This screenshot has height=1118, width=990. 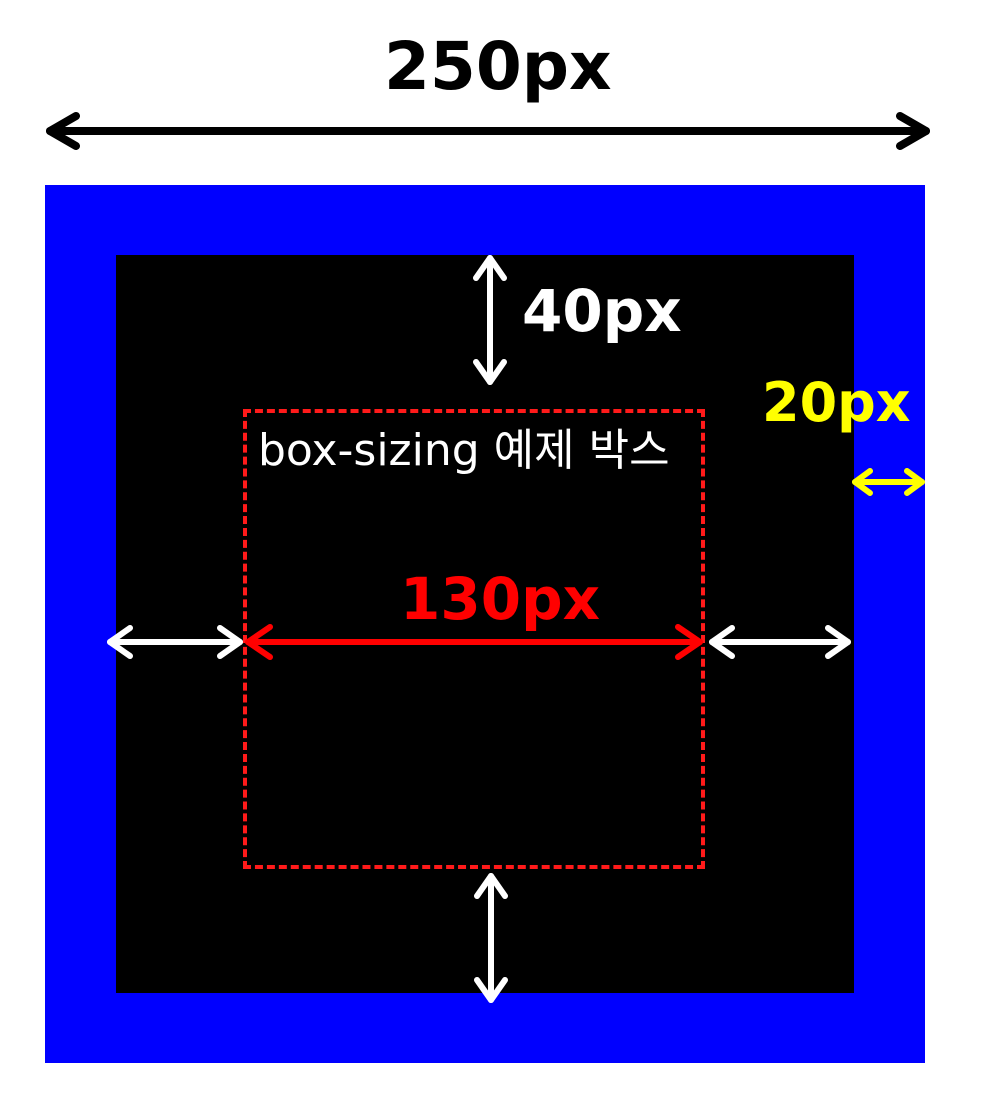 What do you see at coordinates (490, 320) in the screenshot?
I see `padding-top-arrow` at bounding box center [490, 320].